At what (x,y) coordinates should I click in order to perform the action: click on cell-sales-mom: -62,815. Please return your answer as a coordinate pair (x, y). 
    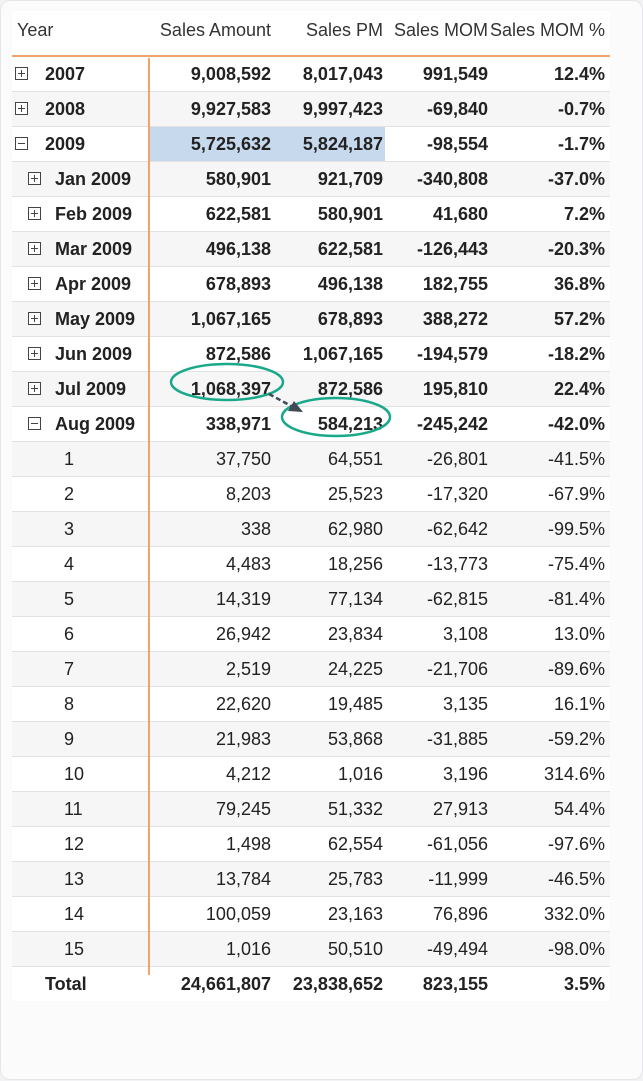
    Looking at the image, I should click on (457, 599).